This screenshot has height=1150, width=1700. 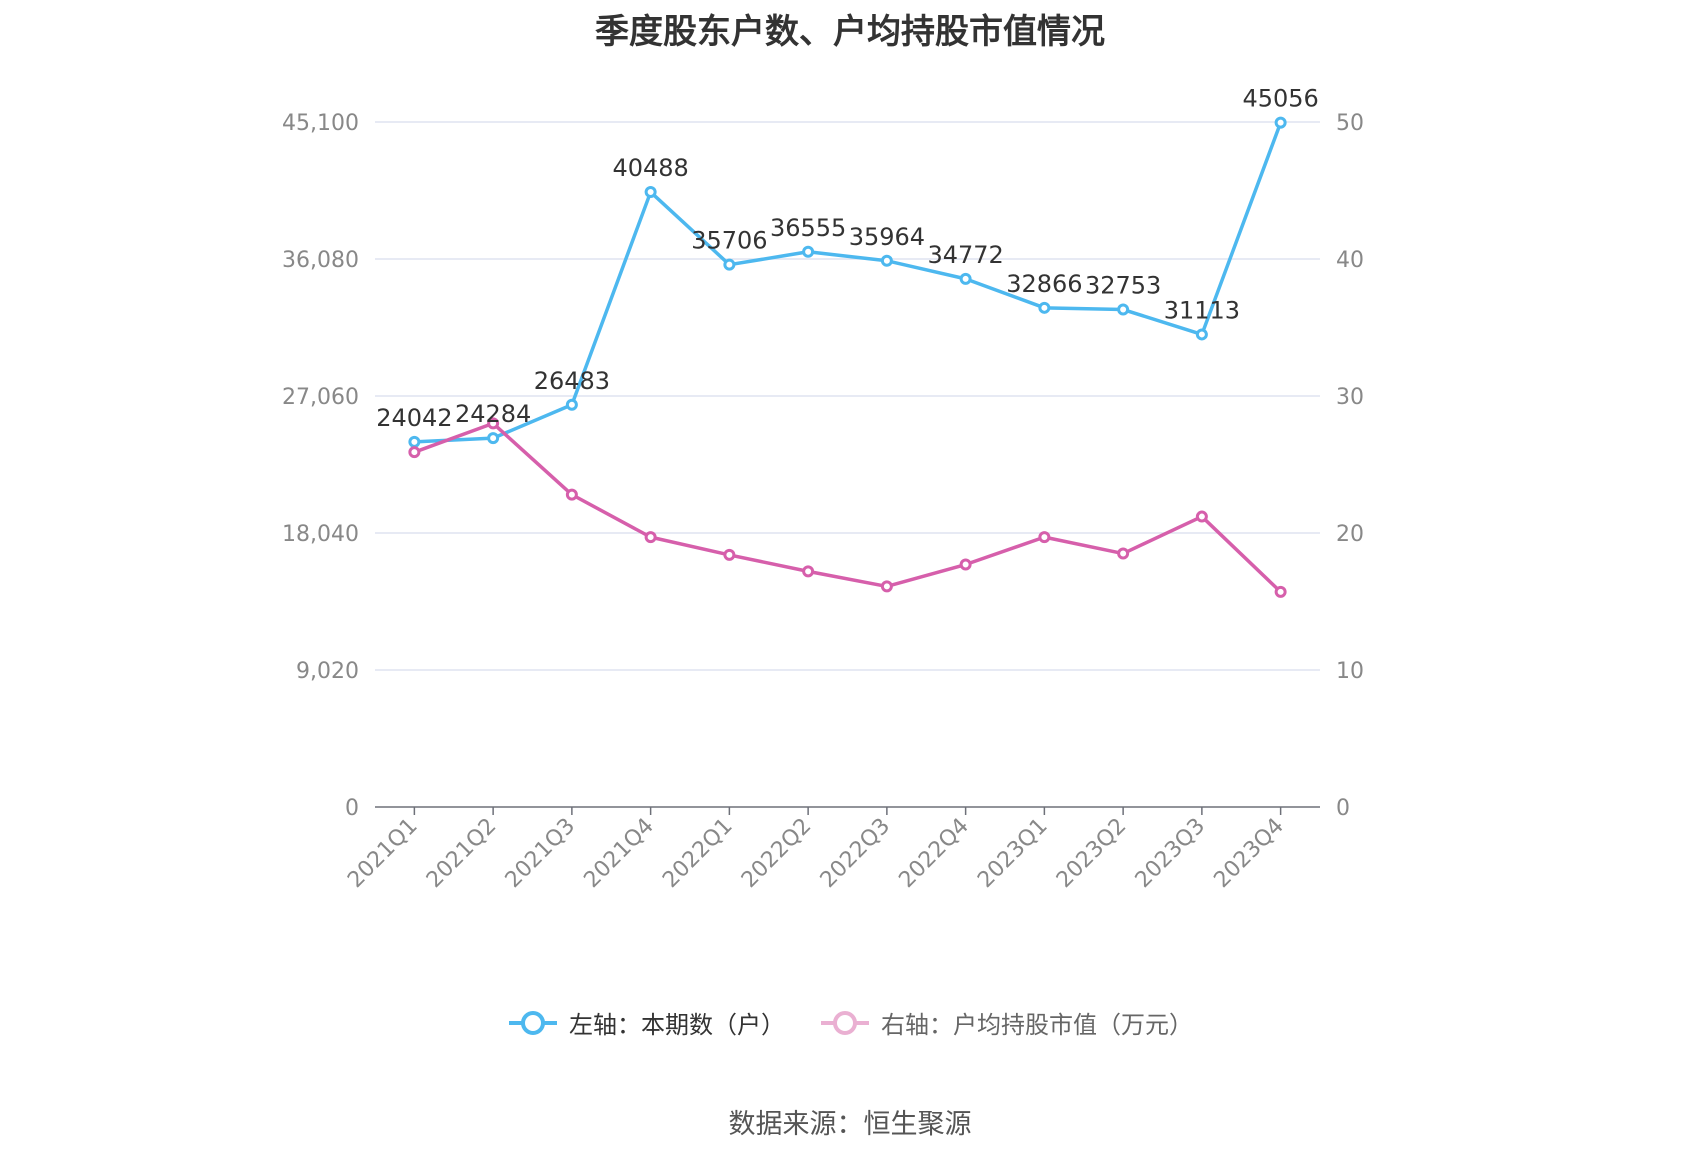 I want to click on data-label: 35706, so click(x=729, y=241).